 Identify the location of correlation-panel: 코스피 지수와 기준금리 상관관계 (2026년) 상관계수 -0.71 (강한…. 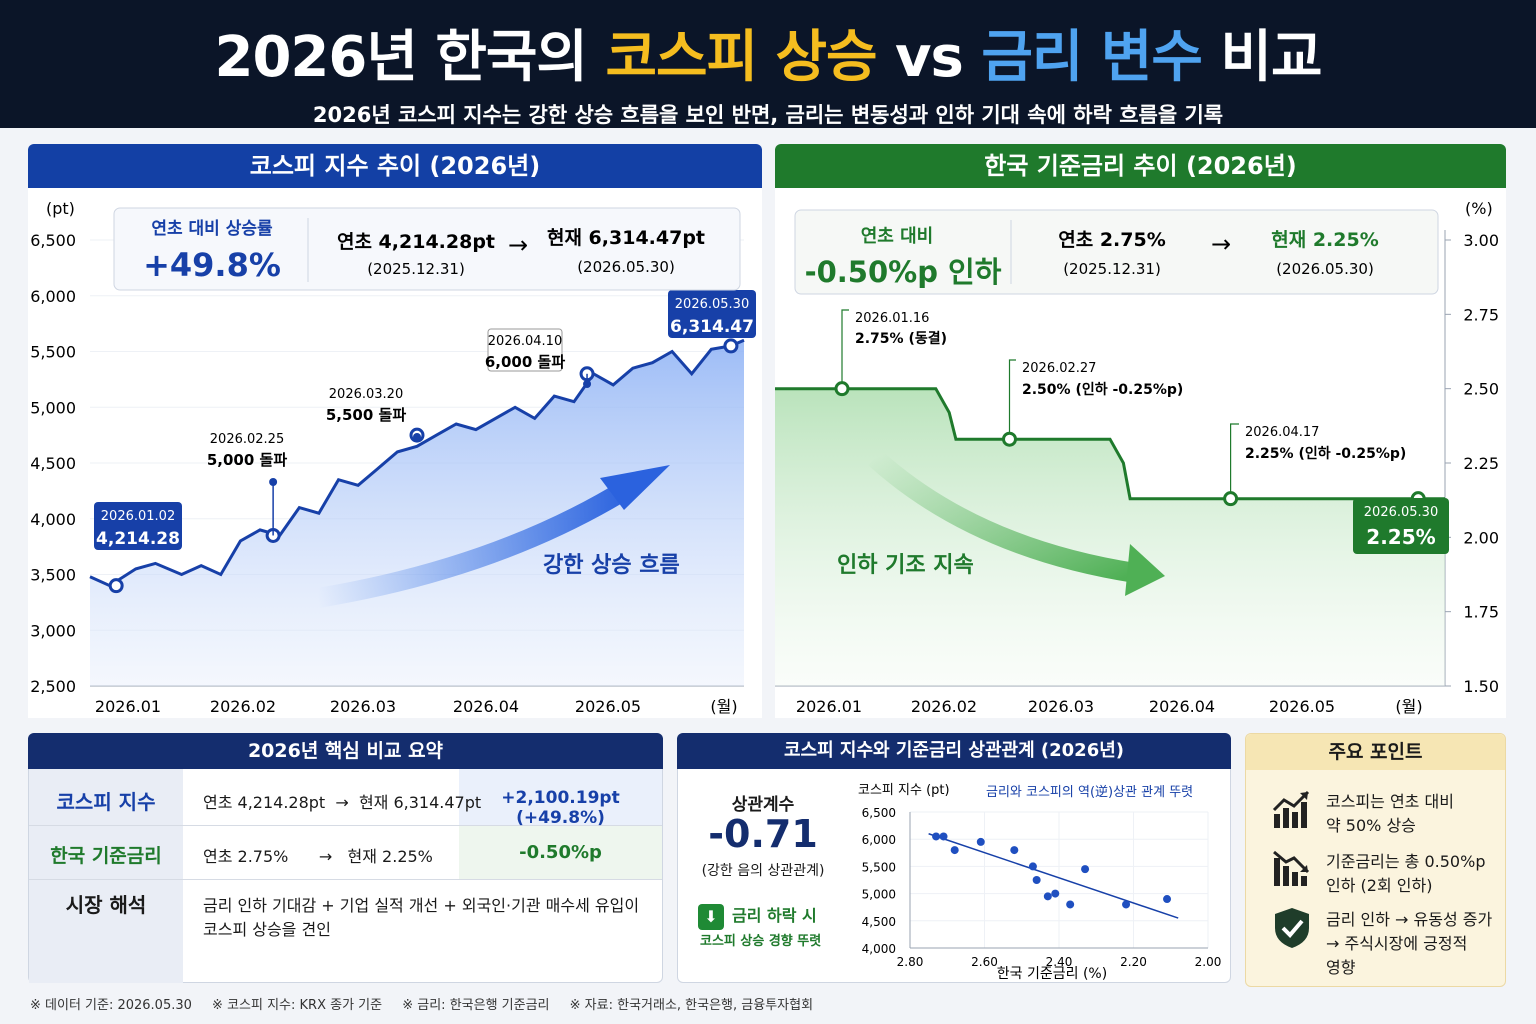
(954, 858).